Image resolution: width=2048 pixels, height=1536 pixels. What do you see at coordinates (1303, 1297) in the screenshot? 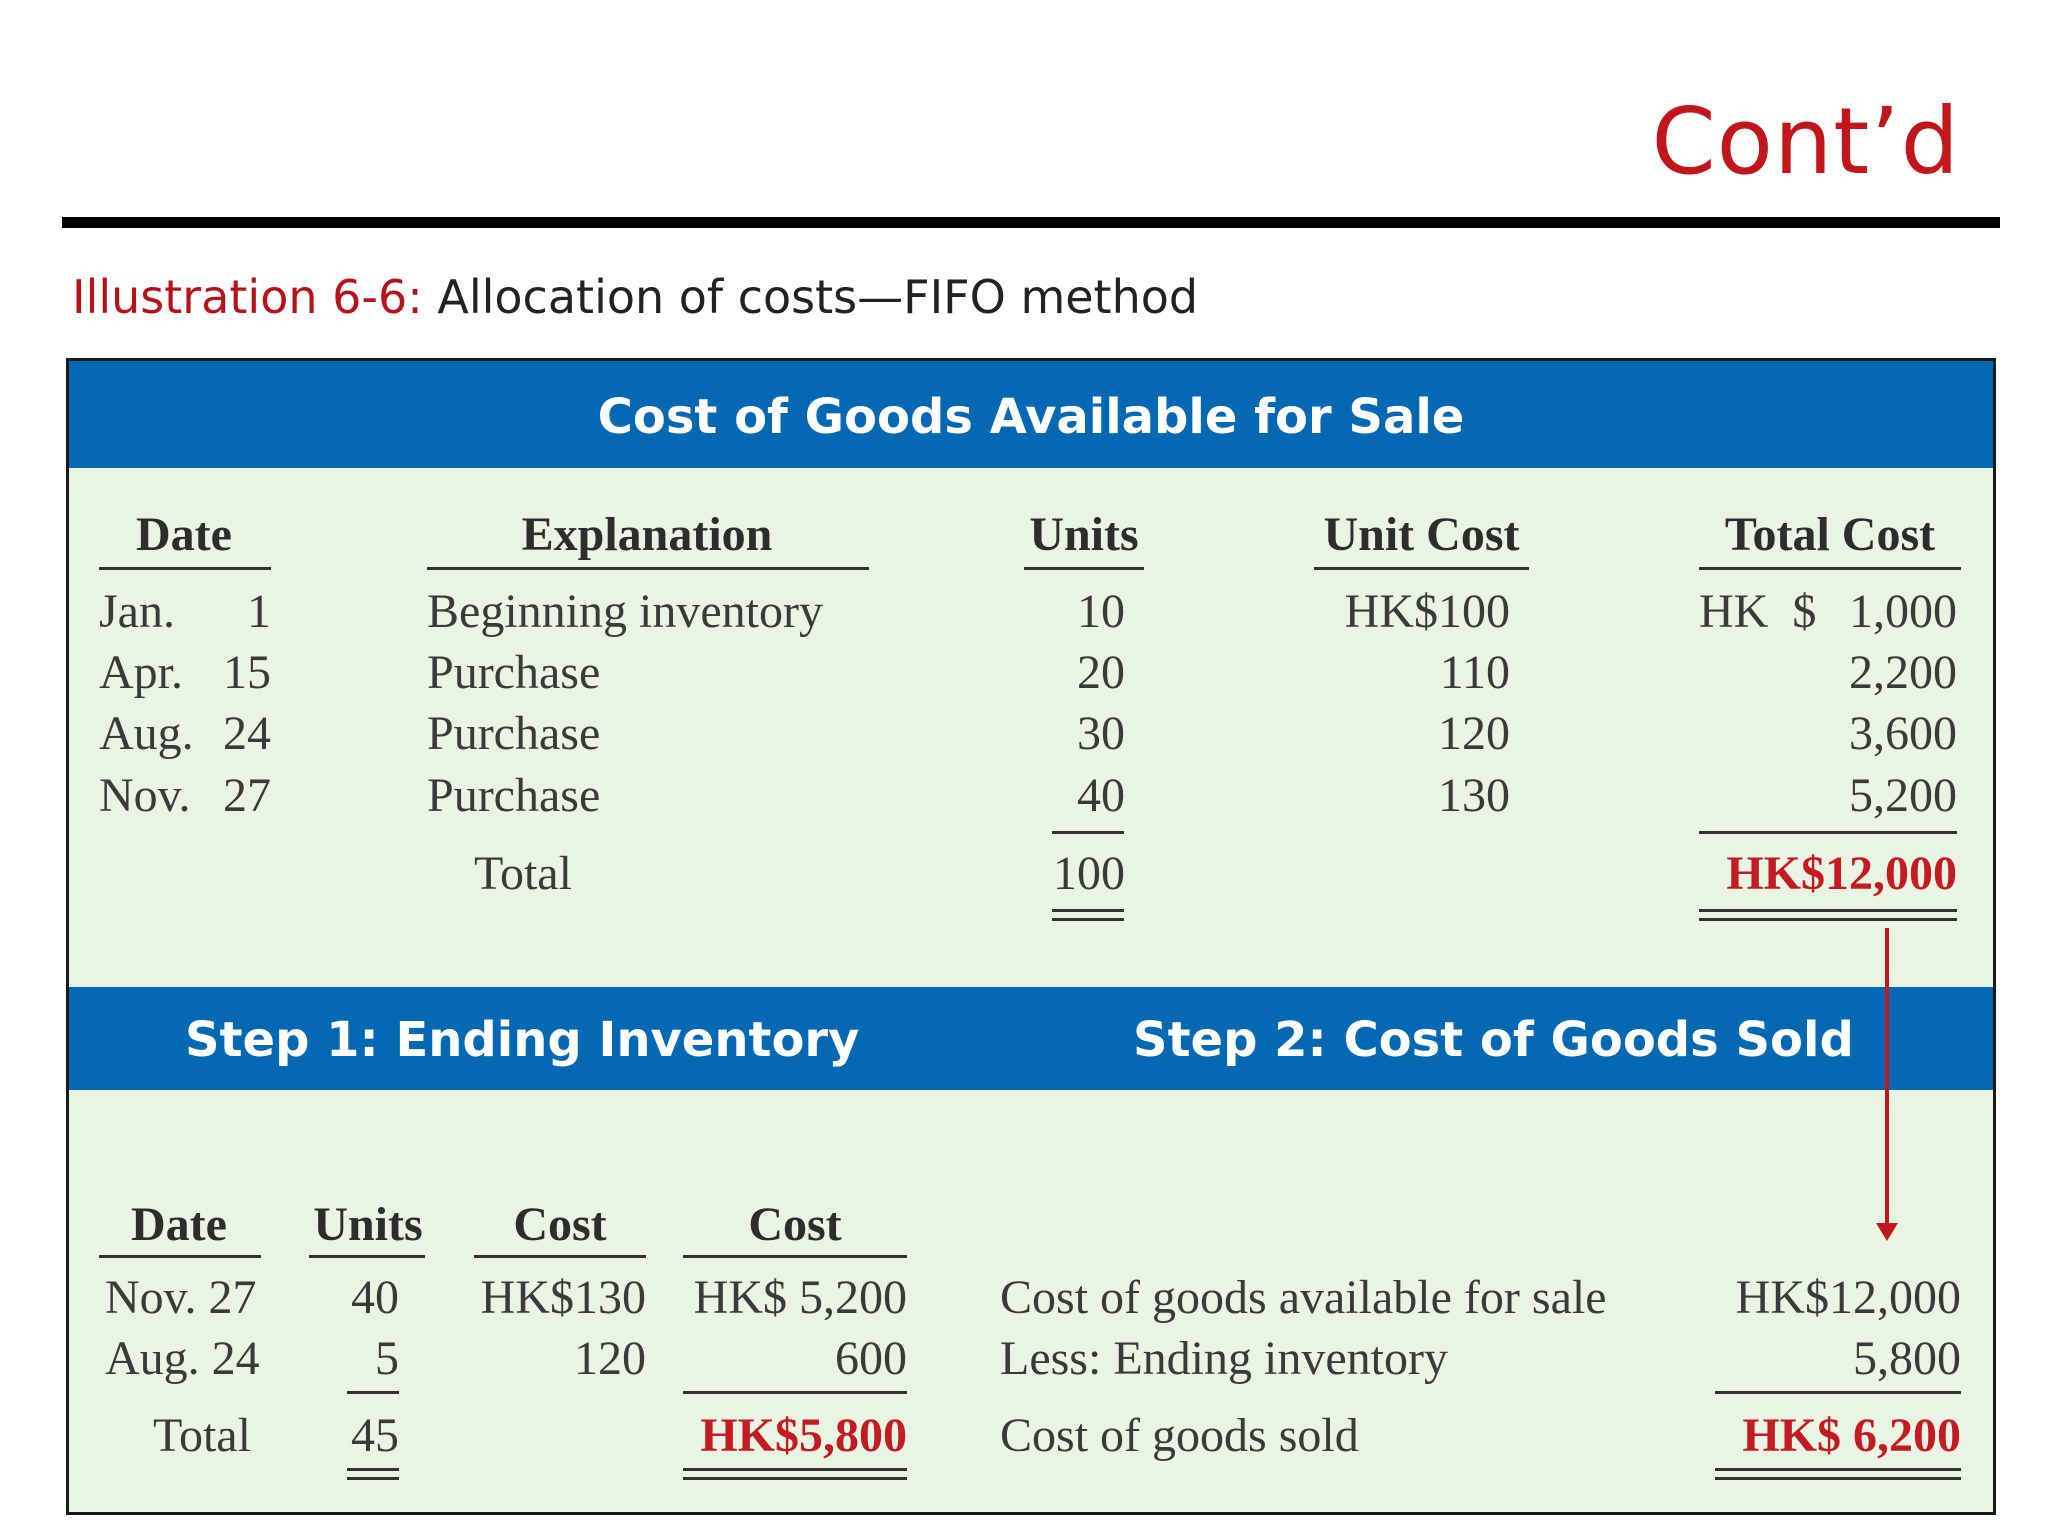
I see `step2-line-label: Cost of goods available for sale` at bounding box center [1303, 1297].